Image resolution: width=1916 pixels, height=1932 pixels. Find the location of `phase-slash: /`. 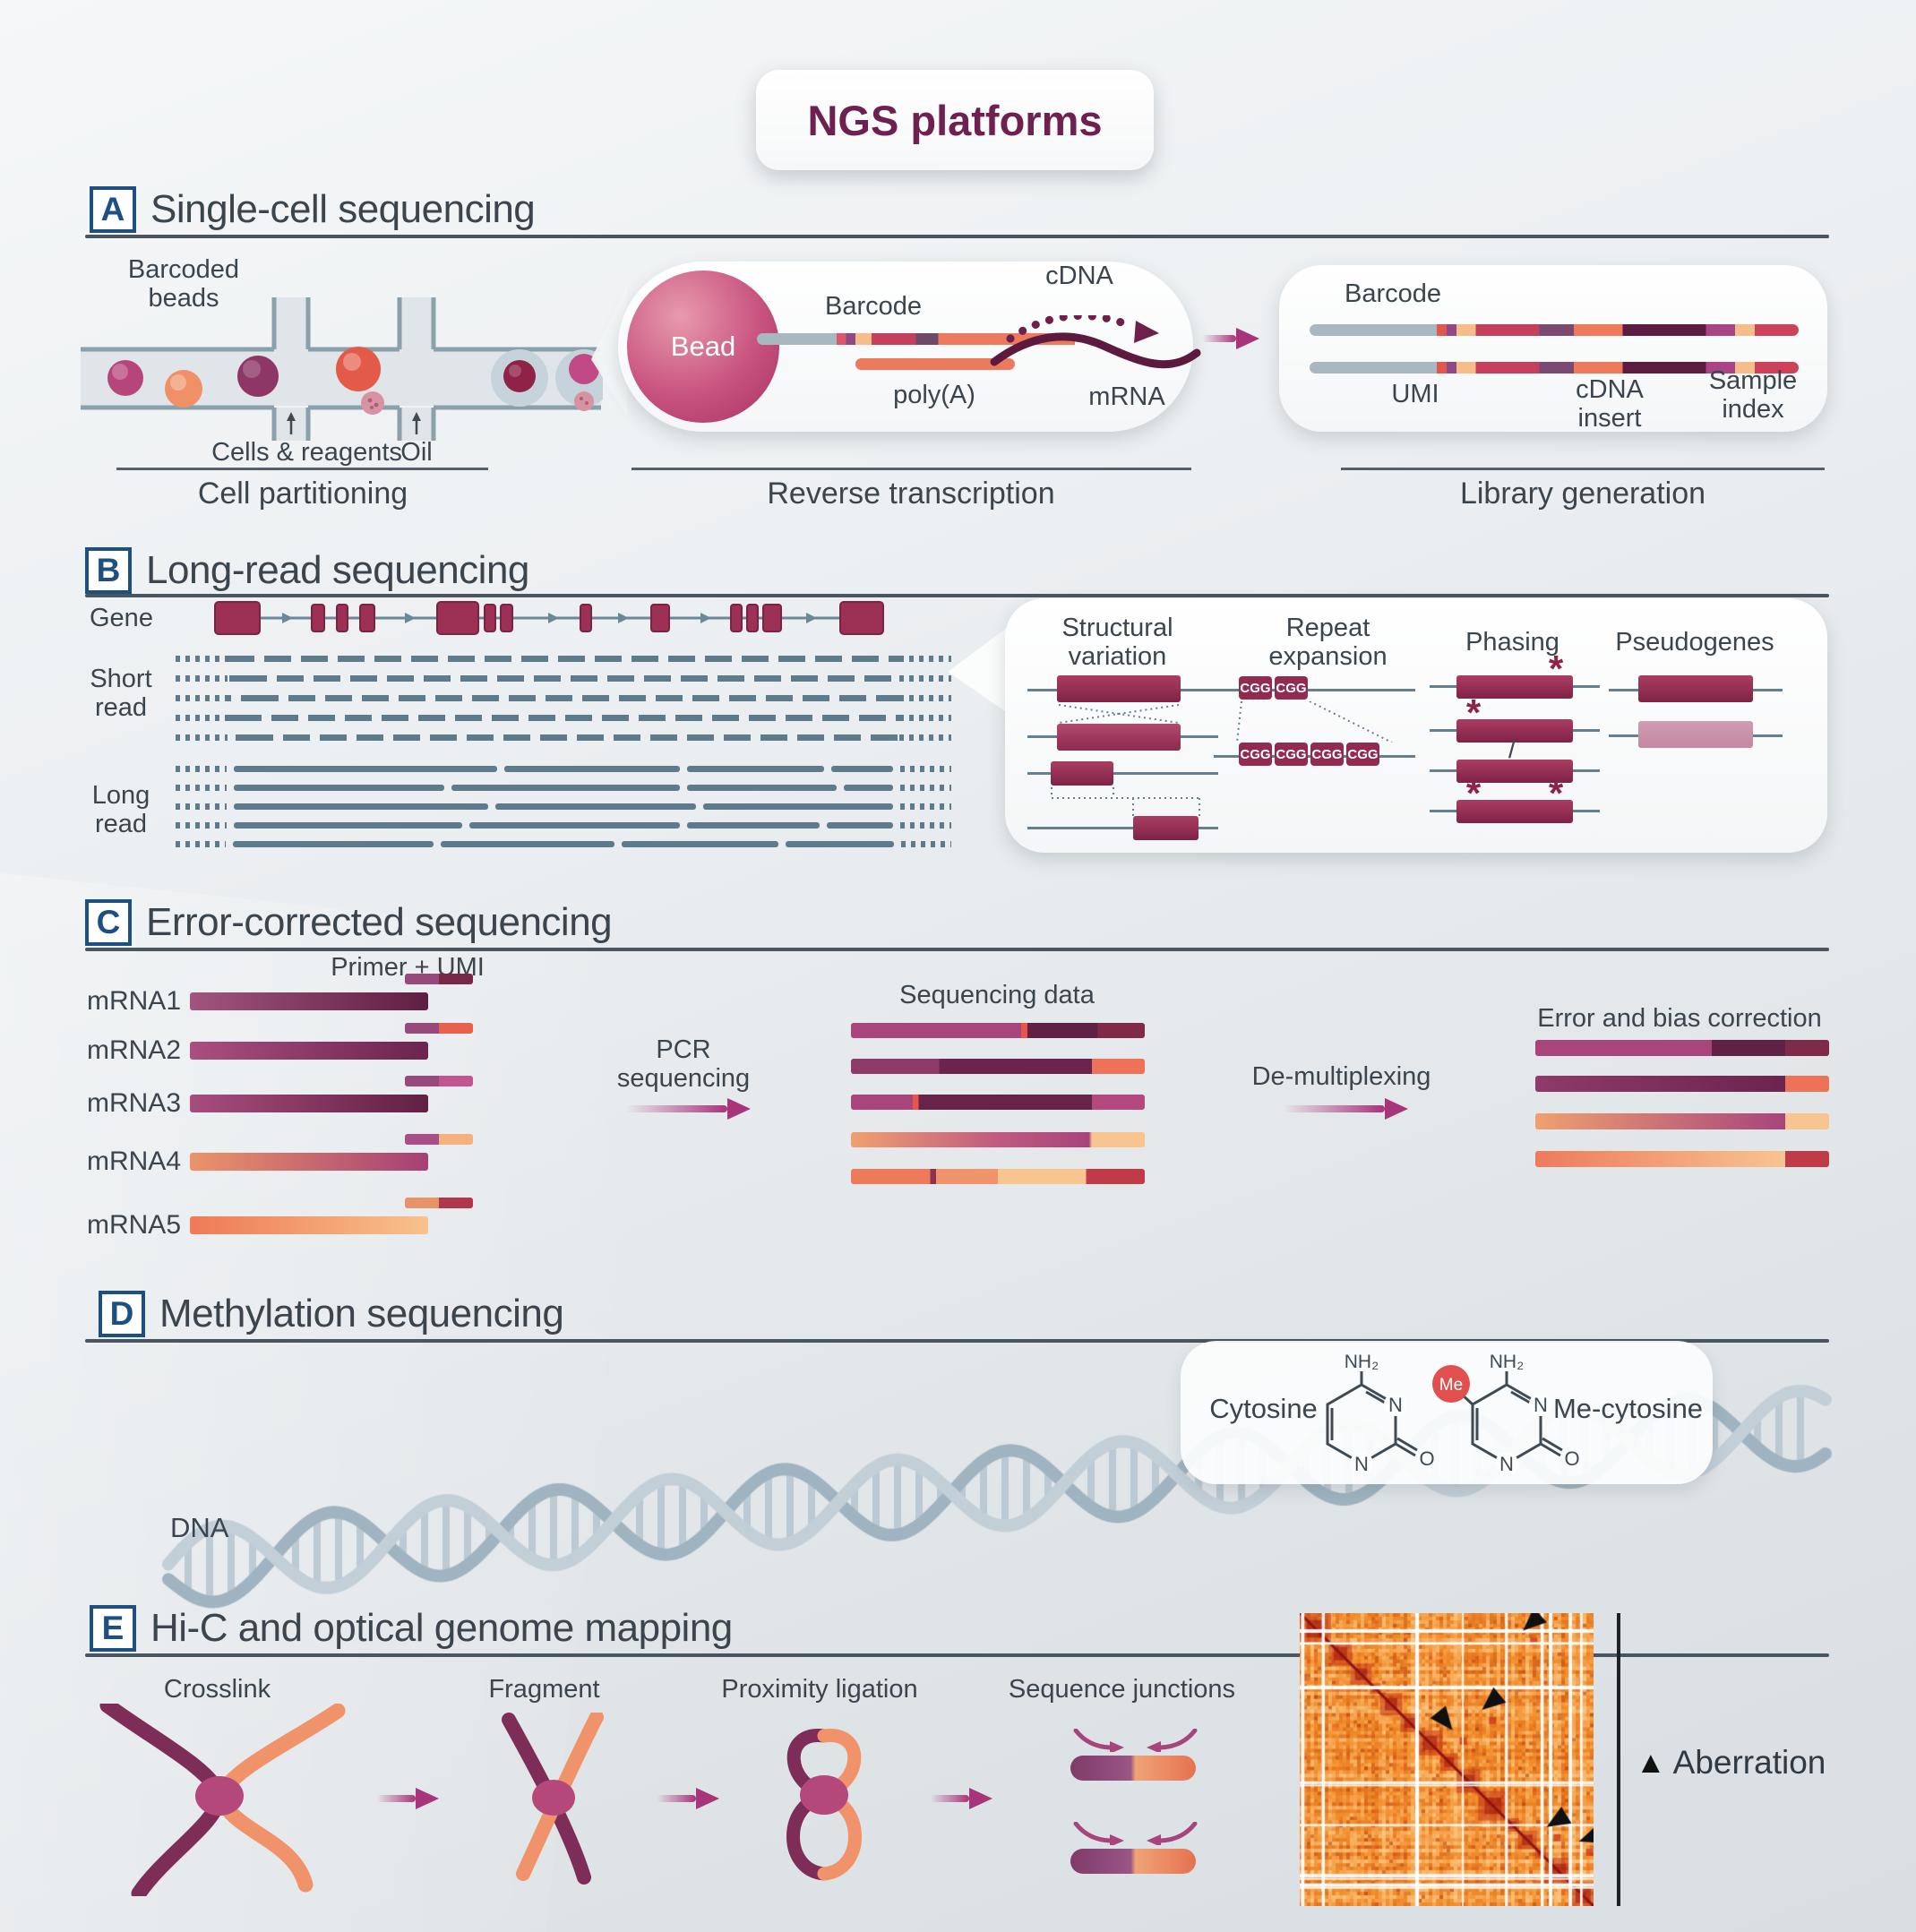

phase-slash: / is located at coordinates (1512, 749).